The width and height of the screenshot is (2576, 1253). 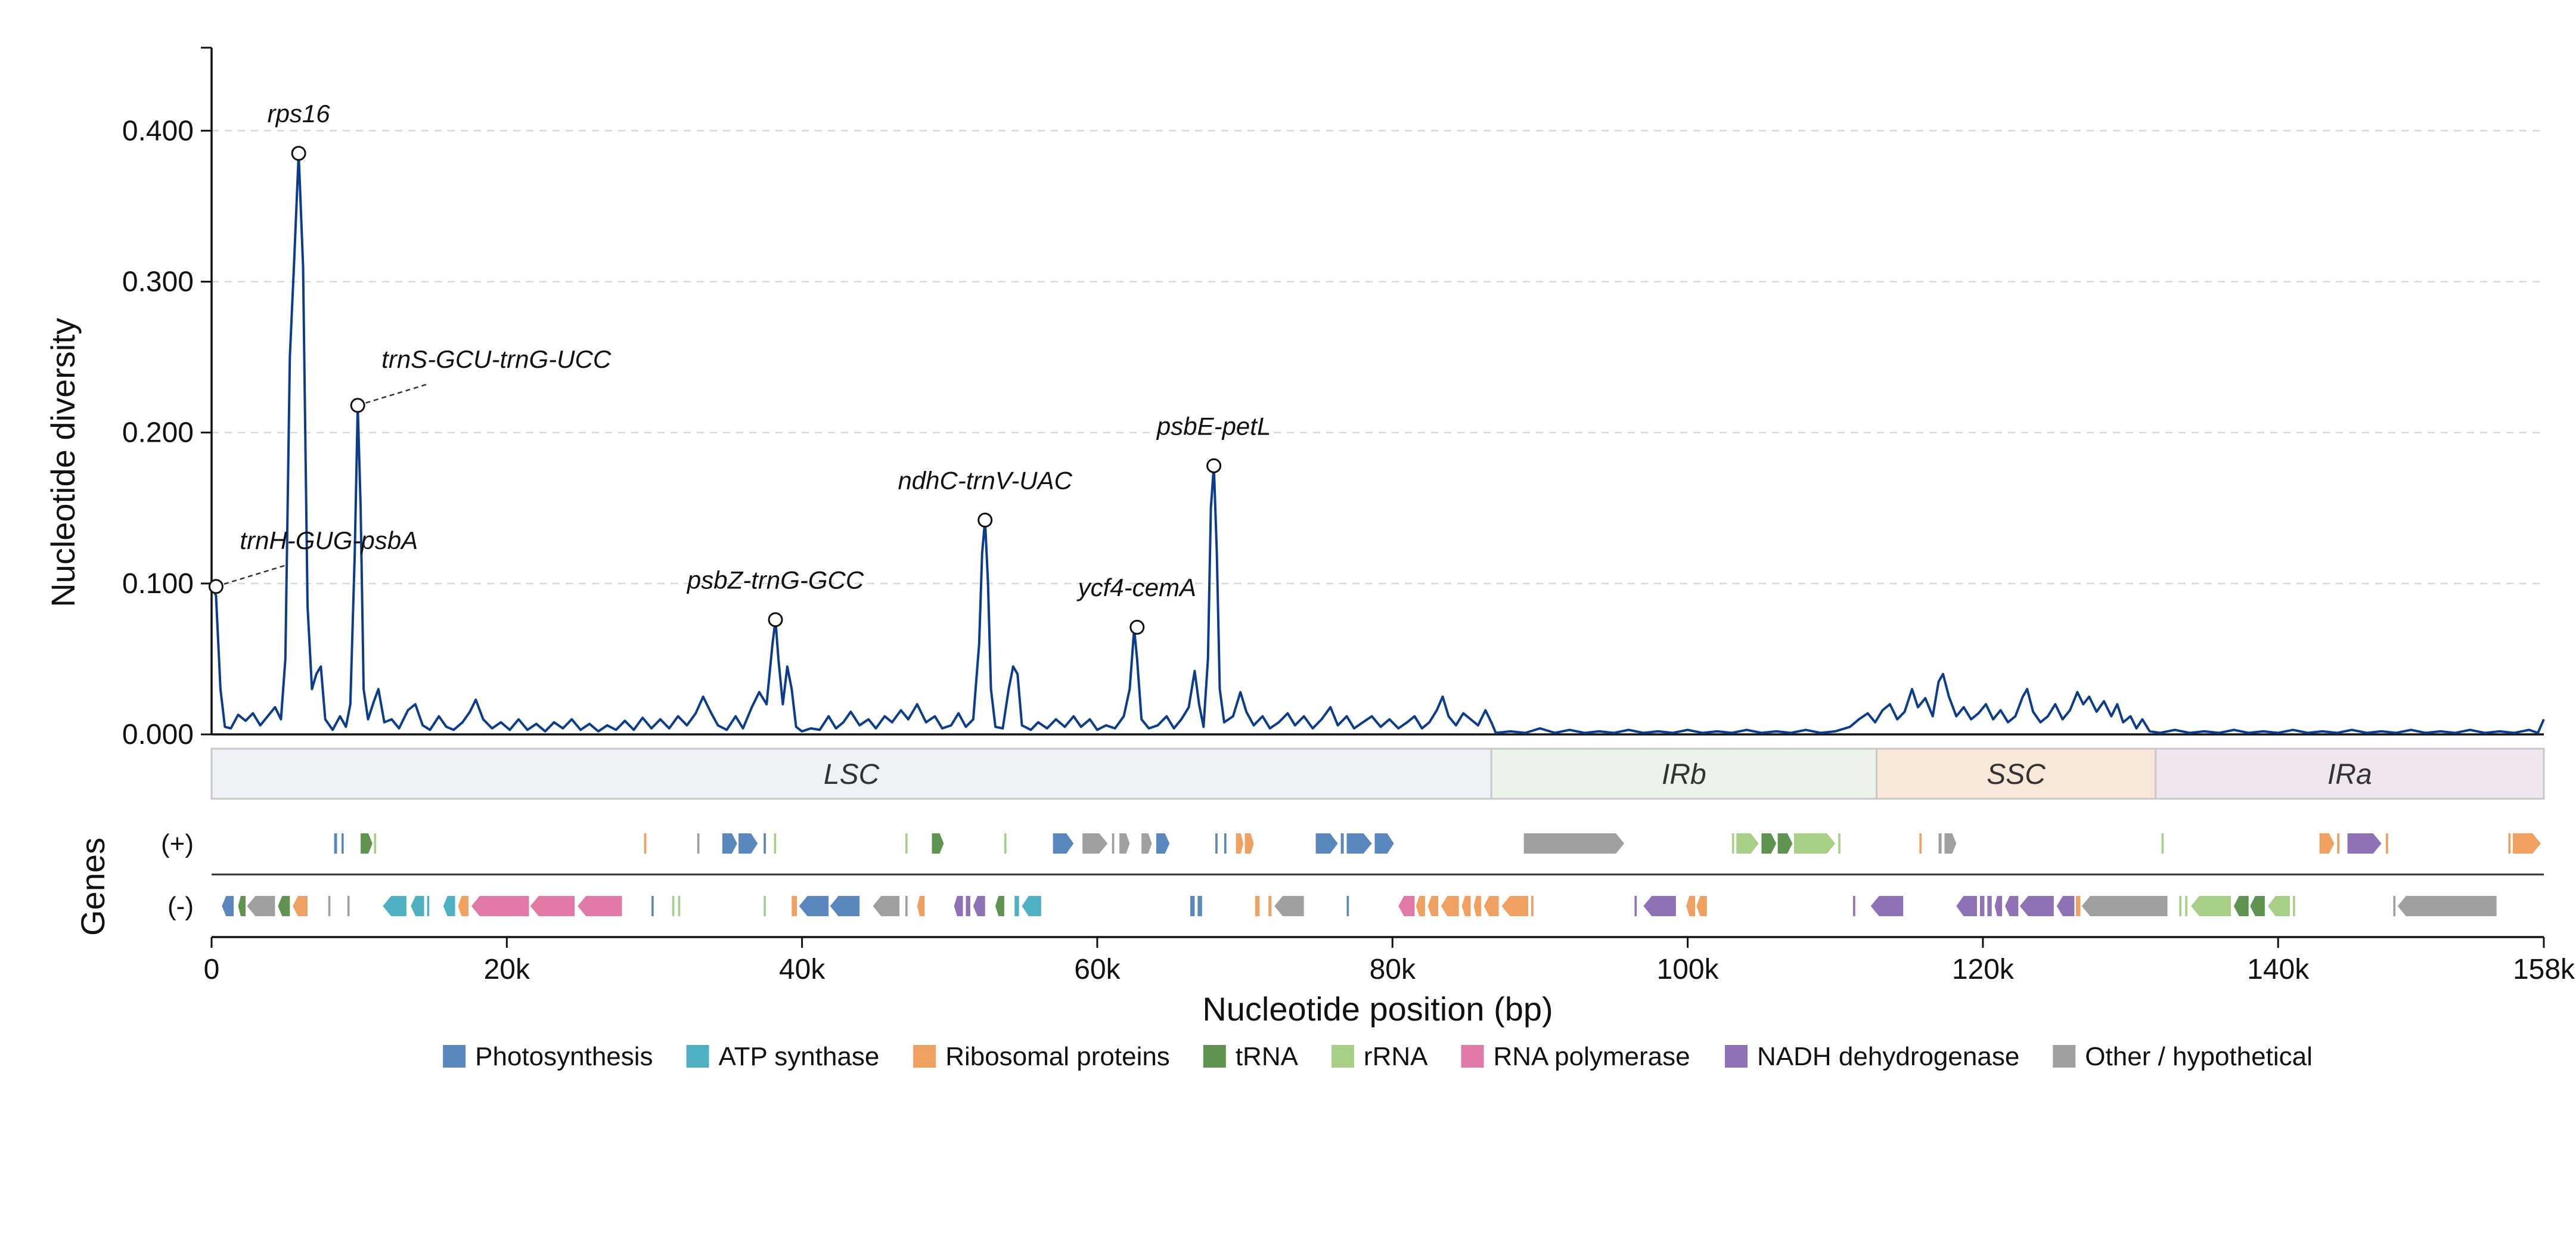 What do you see at coordinates (181, 906) in the screenshot?
I see `strand-minus-label: (-)` at bounding box center [181, 906].